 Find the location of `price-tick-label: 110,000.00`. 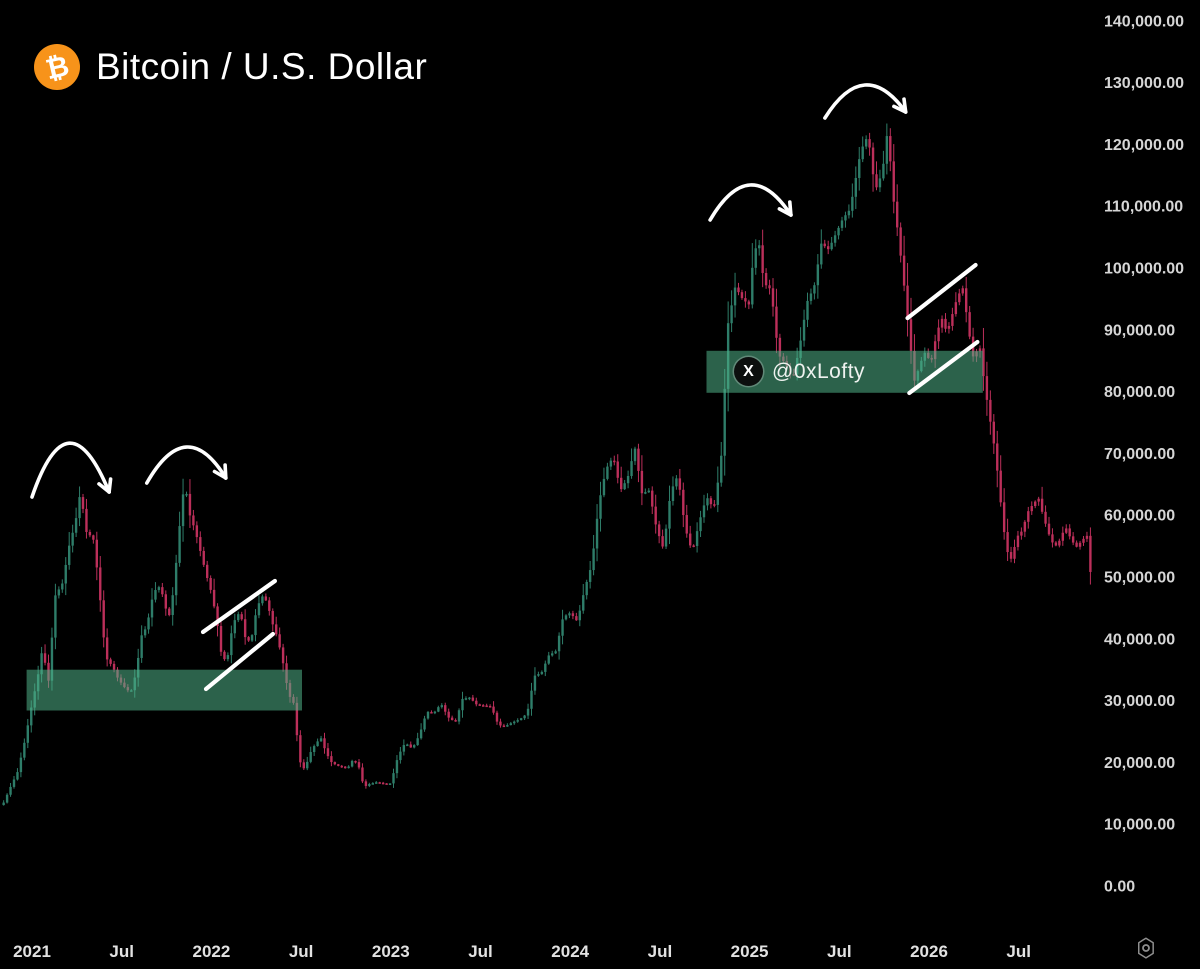

price-tick-label: 110,000.00 is located at coordinates (1143, 207).